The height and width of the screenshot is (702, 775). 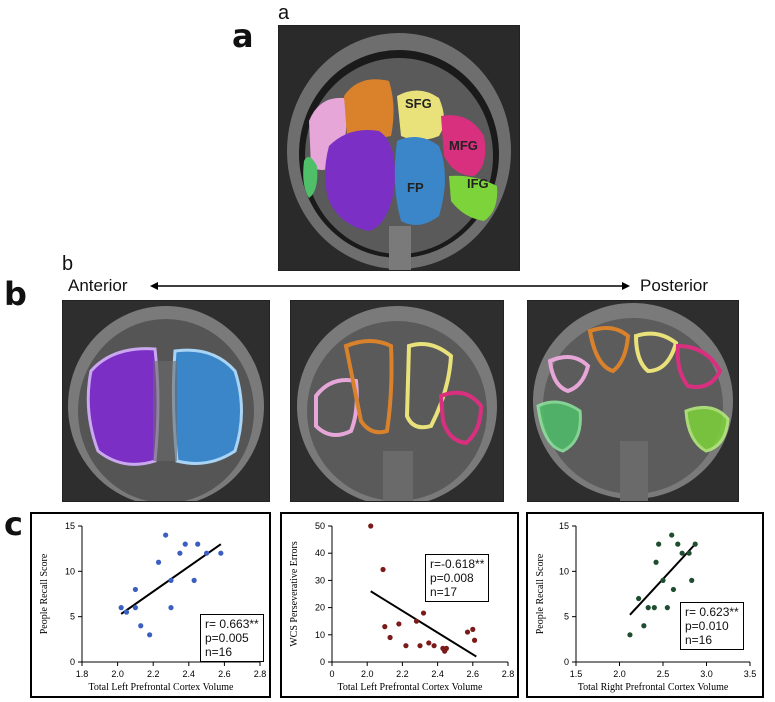 I want to click on x-tick-label: 0, so click(x=331, y=674).